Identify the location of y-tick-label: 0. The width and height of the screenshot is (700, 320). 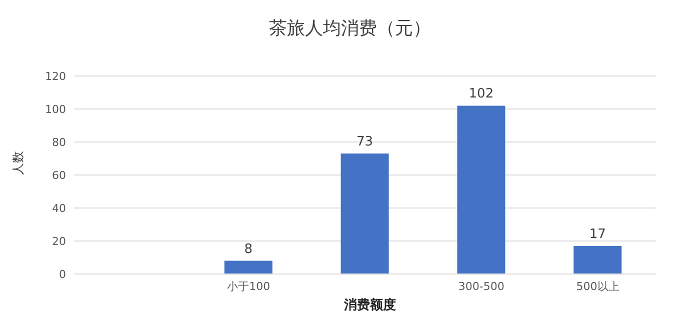
(62, 274).